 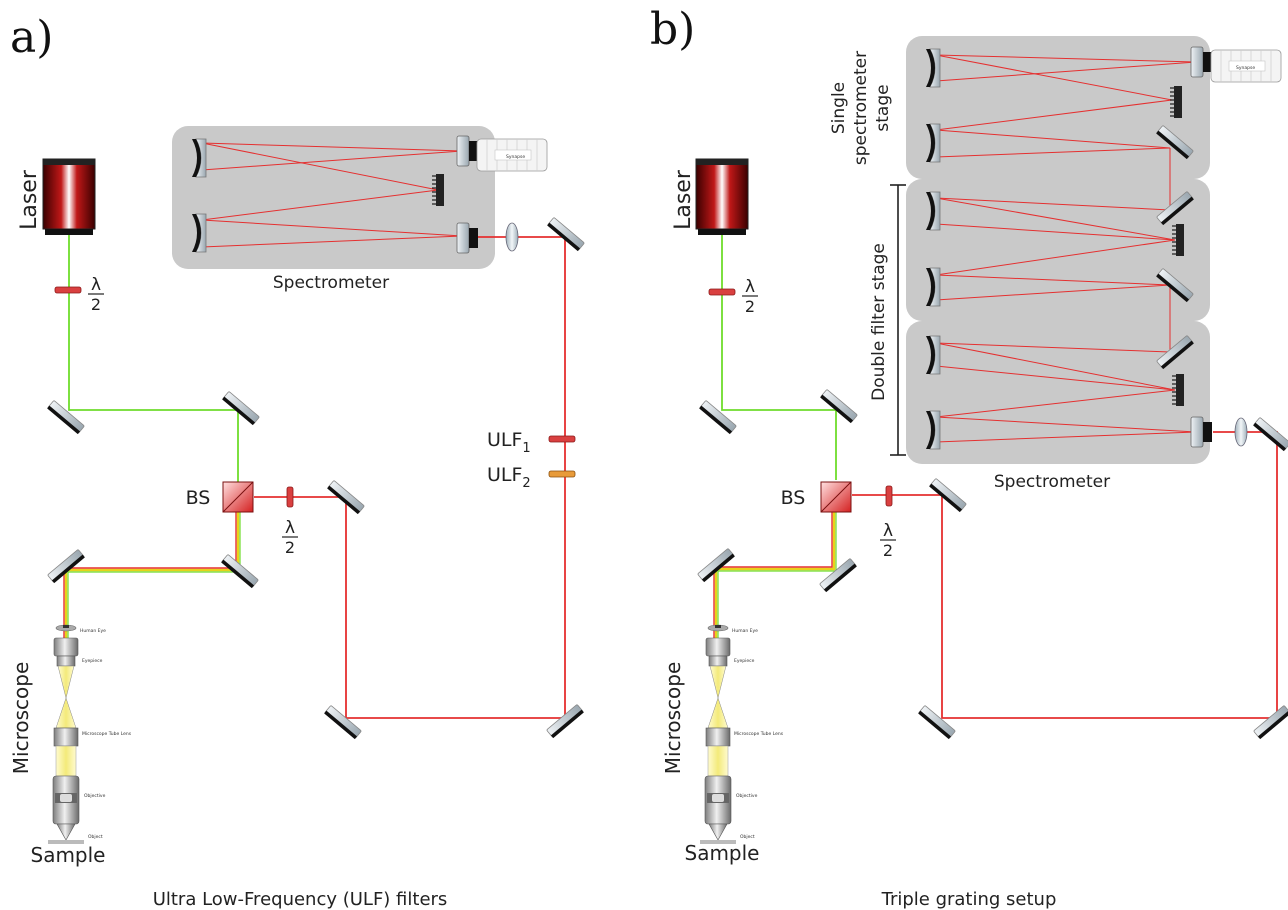 What do you see at coordinates (937, 722) in the screenshot?
I see `mirror-b6` at bounding box center [937, 722].